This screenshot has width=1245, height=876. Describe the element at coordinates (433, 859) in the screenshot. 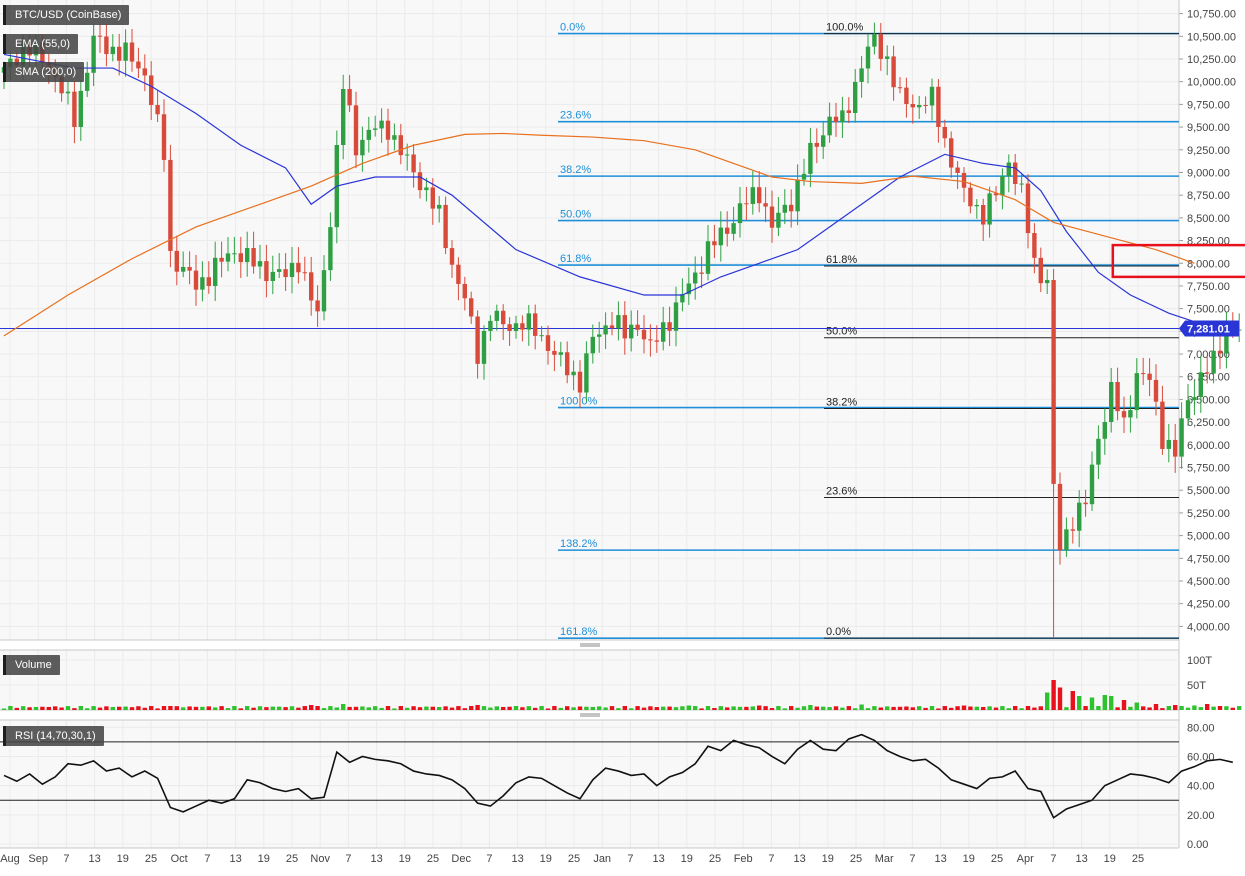

I see `x-tick-label: 25` at that location.